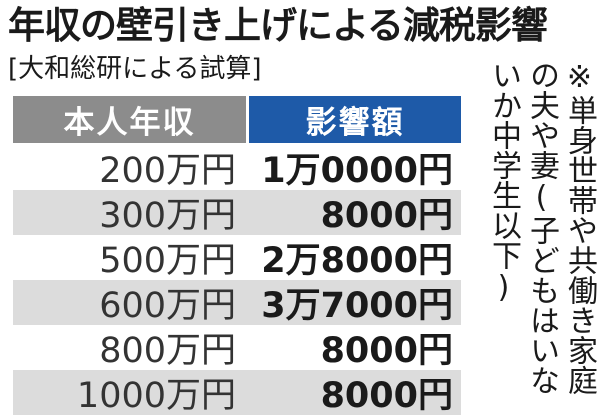  I want to click on table-row: 500万円 2万8000円, so click(237, 258).